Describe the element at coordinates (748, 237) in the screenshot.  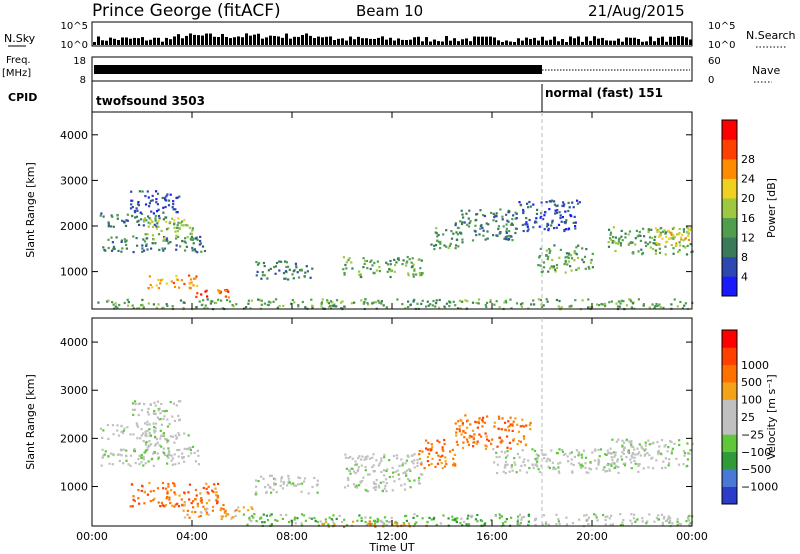
I see `power-colorbar-tick-label: 12` at that location.